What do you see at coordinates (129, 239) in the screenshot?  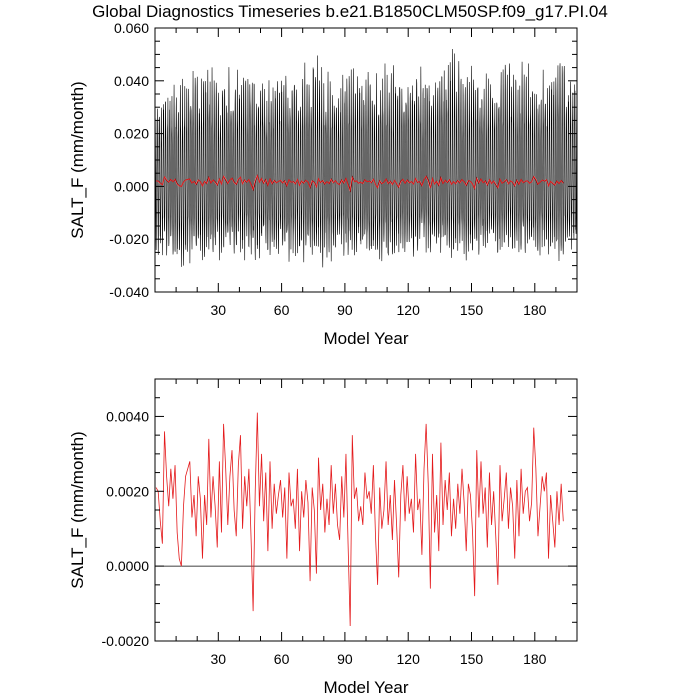 I see `y-tick-label: -0.020` at bounding box center [129, 239].